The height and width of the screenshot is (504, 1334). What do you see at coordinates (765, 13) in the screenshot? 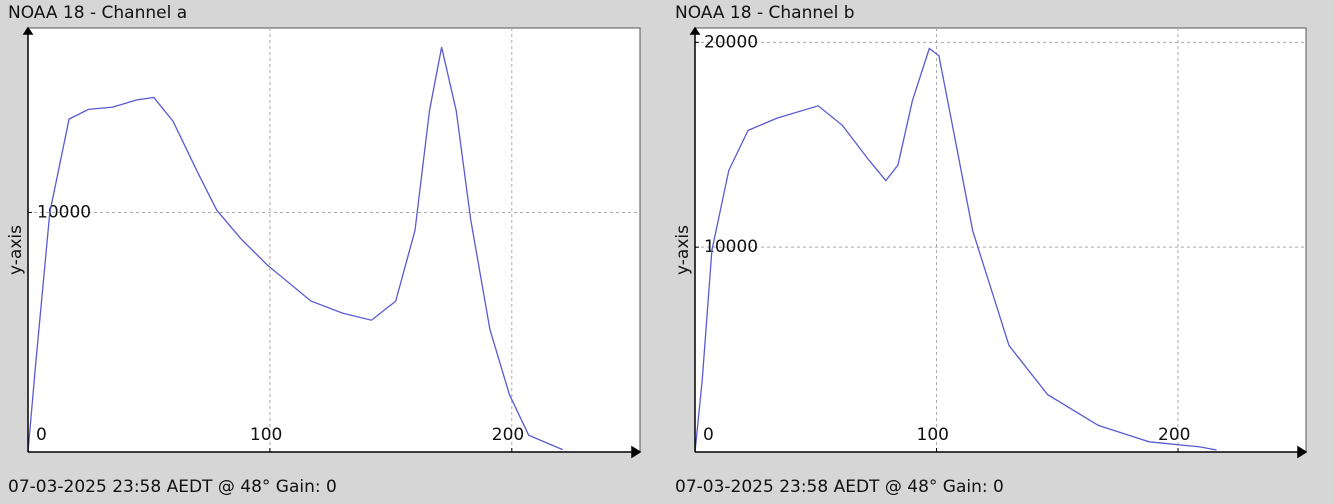
I see `chart-title: NOAA 18 - Channel b` at bounding box center [765, 13].